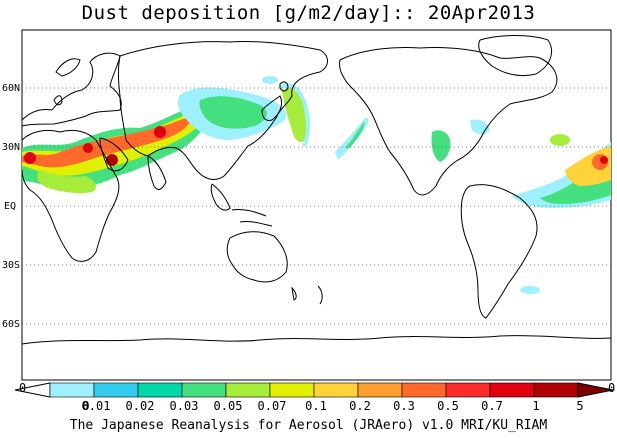 Image resolution: width=617 pixels, height=438 pixels. I want to click on colorbar-tick-label: 0.1, so click(316, 406).